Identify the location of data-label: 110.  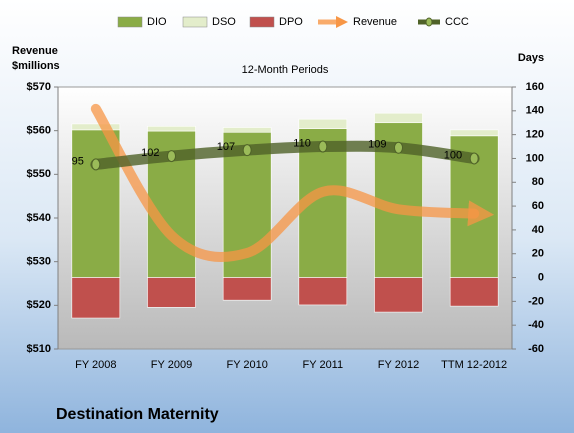
(302, 143).